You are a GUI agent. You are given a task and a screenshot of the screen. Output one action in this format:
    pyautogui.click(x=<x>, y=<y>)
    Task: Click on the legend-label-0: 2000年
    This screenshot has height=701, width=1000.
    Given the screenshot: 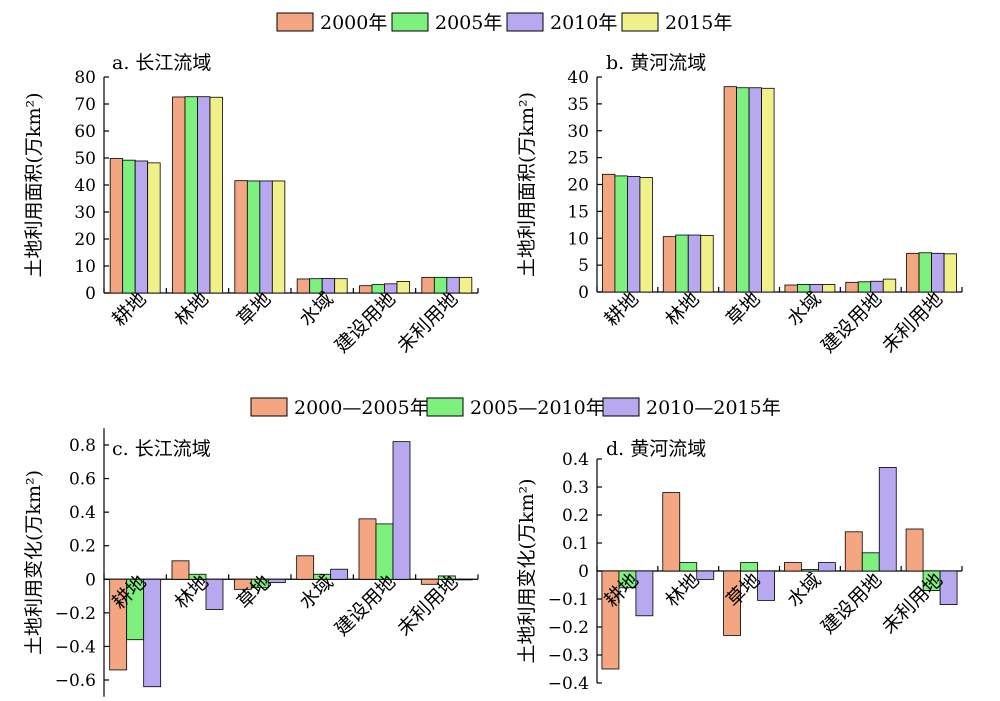 What is the action you would take?
    pyautogui.click(x=353, y=23)
    